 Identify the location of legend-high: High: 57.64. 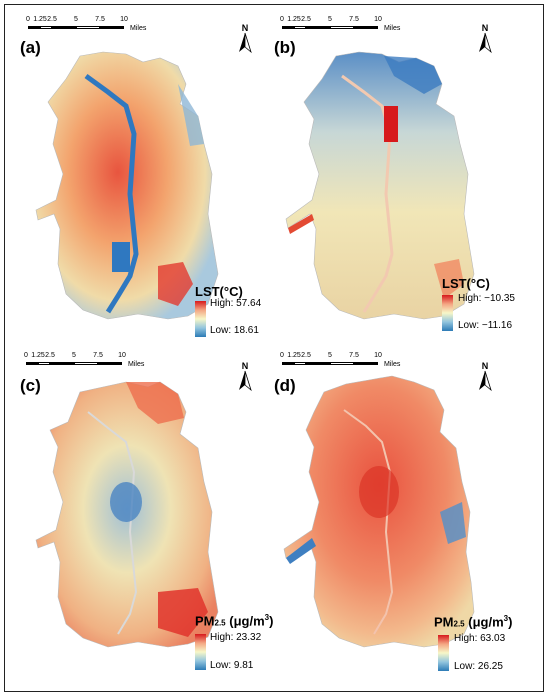
(236, 303).